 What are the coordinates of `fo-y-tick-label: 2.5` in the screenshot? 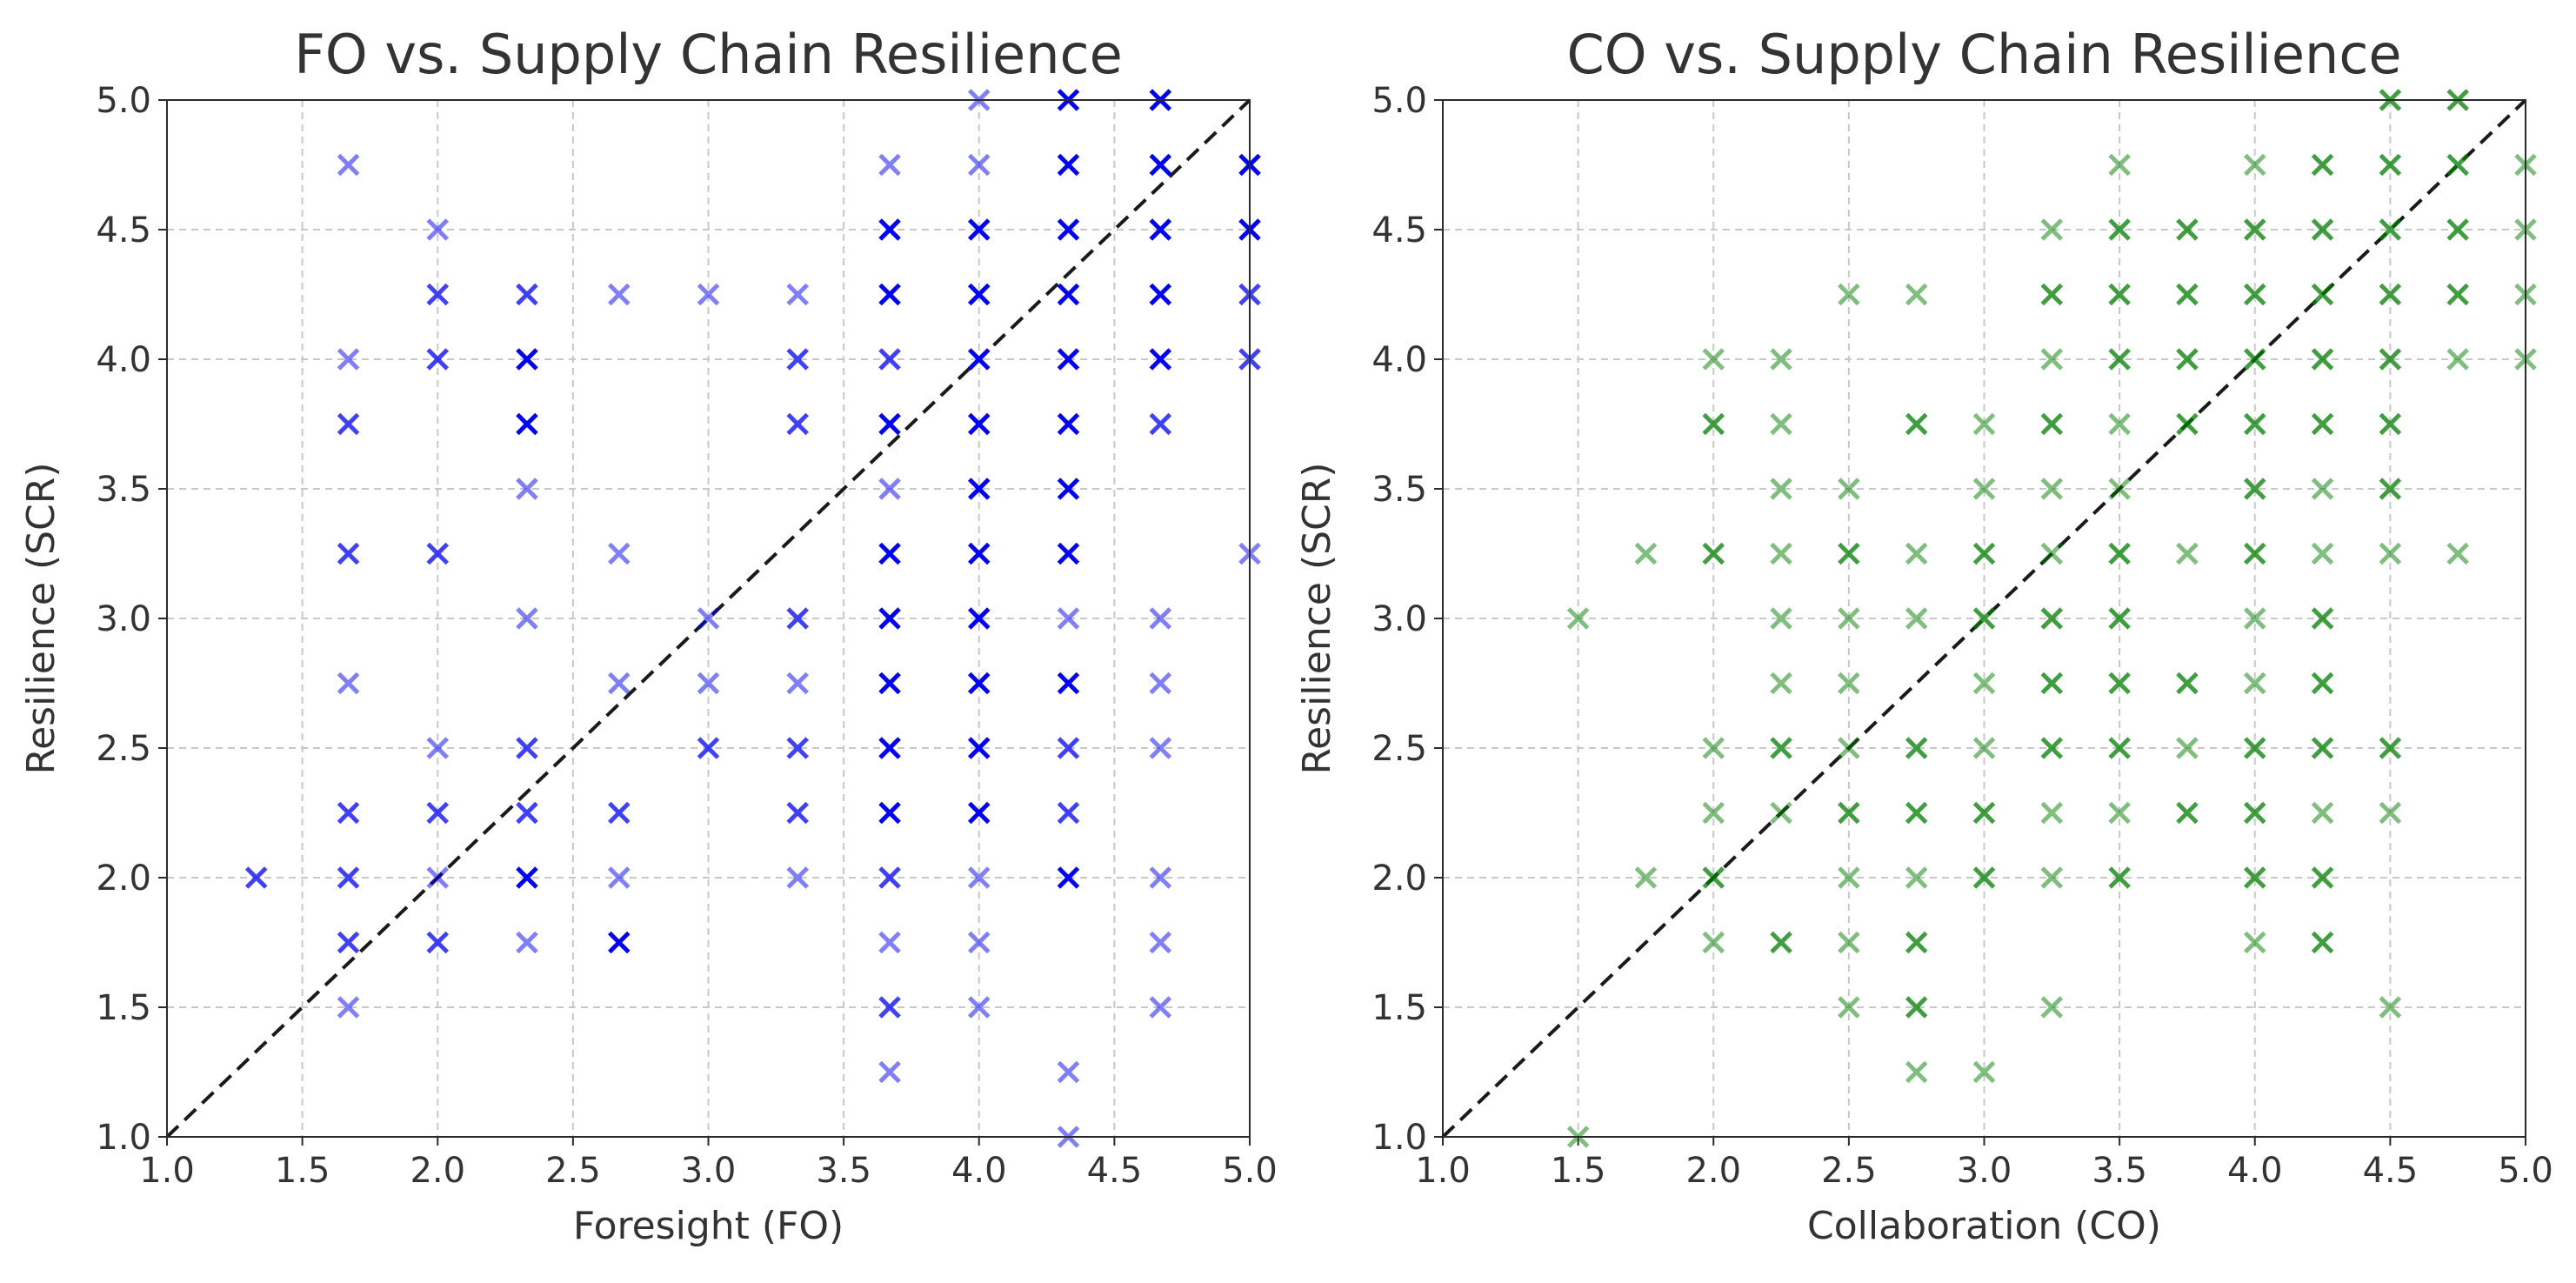 It's located at (123, 749).